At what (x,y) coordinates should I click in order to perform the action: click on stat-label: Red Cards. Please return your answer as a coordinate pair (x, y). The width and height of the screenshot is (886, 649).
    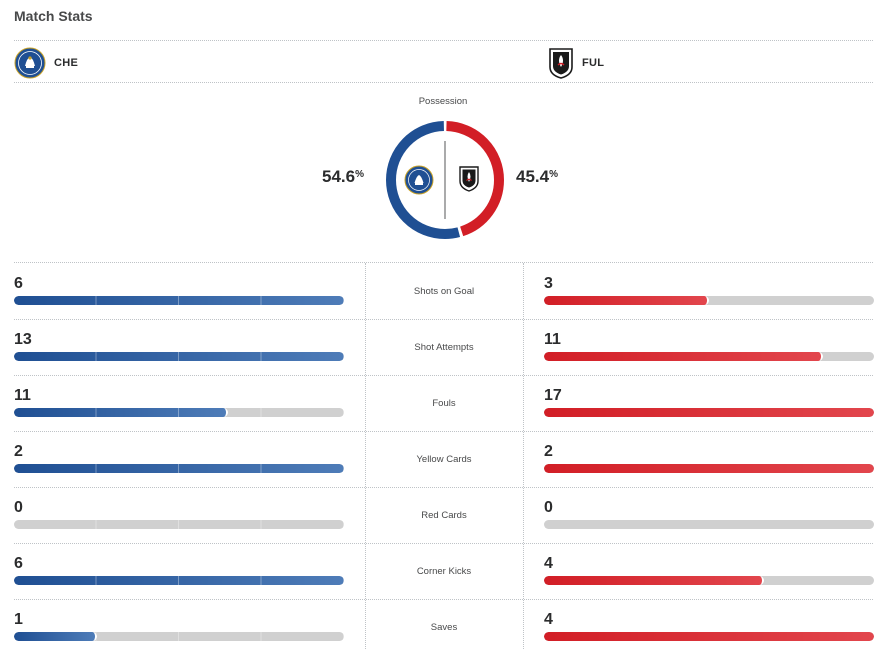
    Looking at the image, I should click on (444, 515).